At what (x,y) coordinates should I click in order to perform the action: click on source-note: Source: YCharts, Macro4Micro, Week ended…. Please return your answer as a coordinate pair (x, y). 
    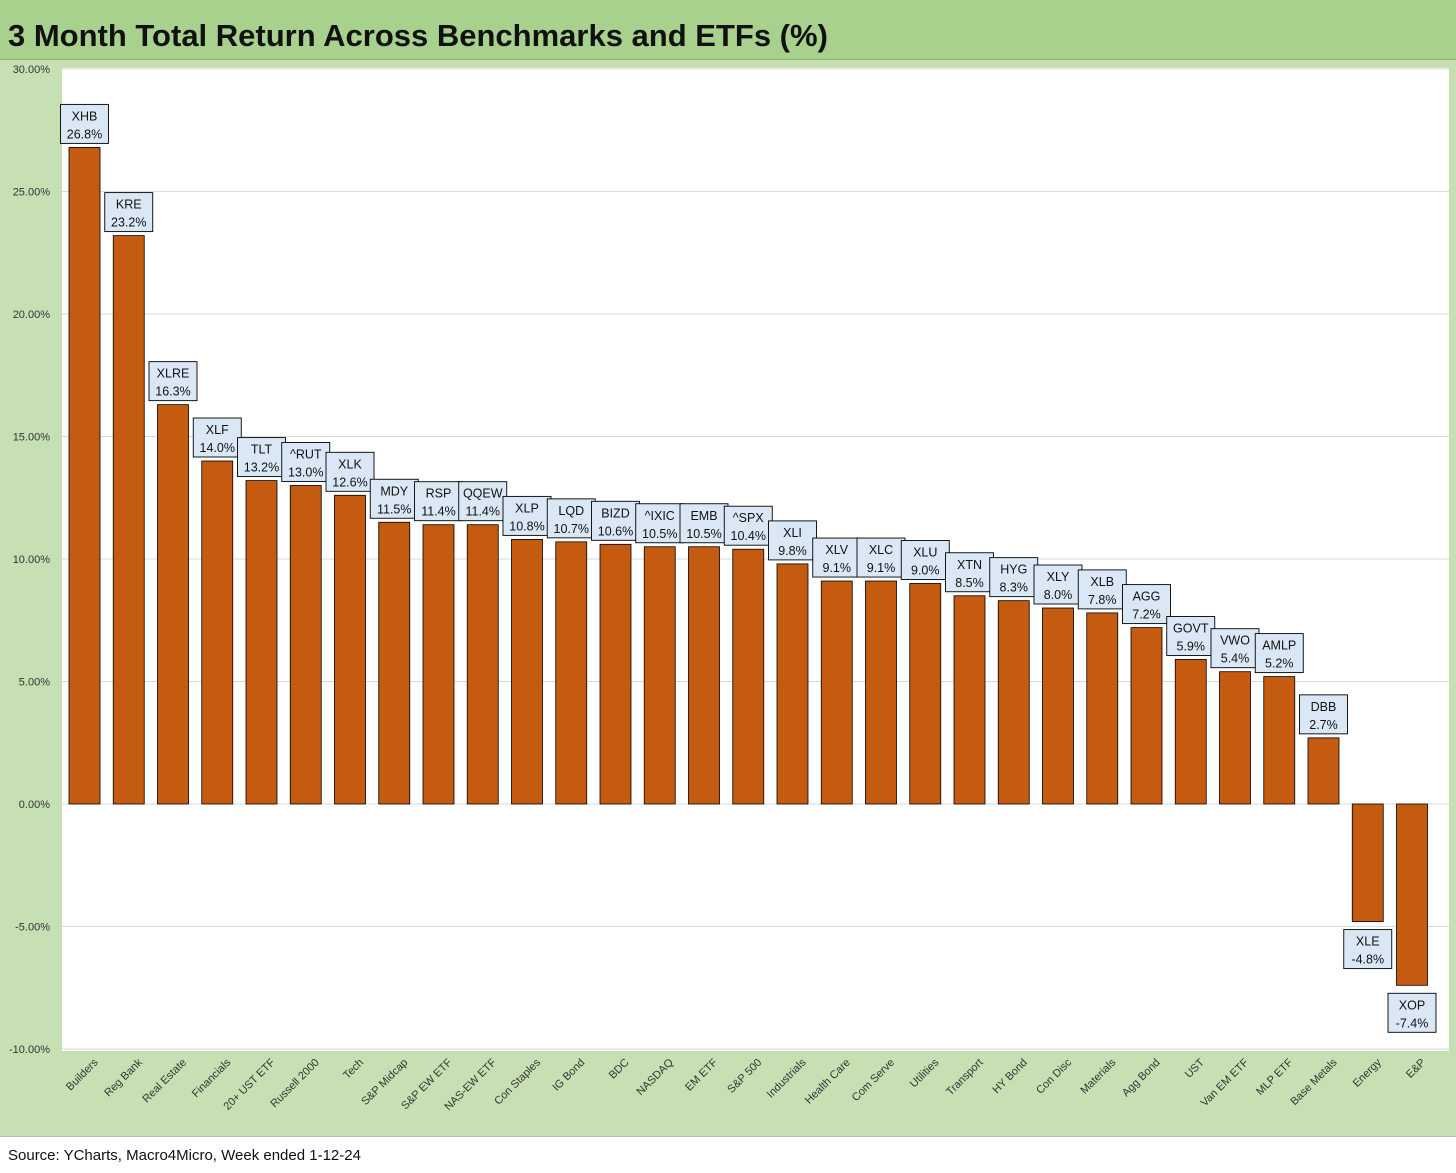
    Looking at the image, I should click on (184, 1155).